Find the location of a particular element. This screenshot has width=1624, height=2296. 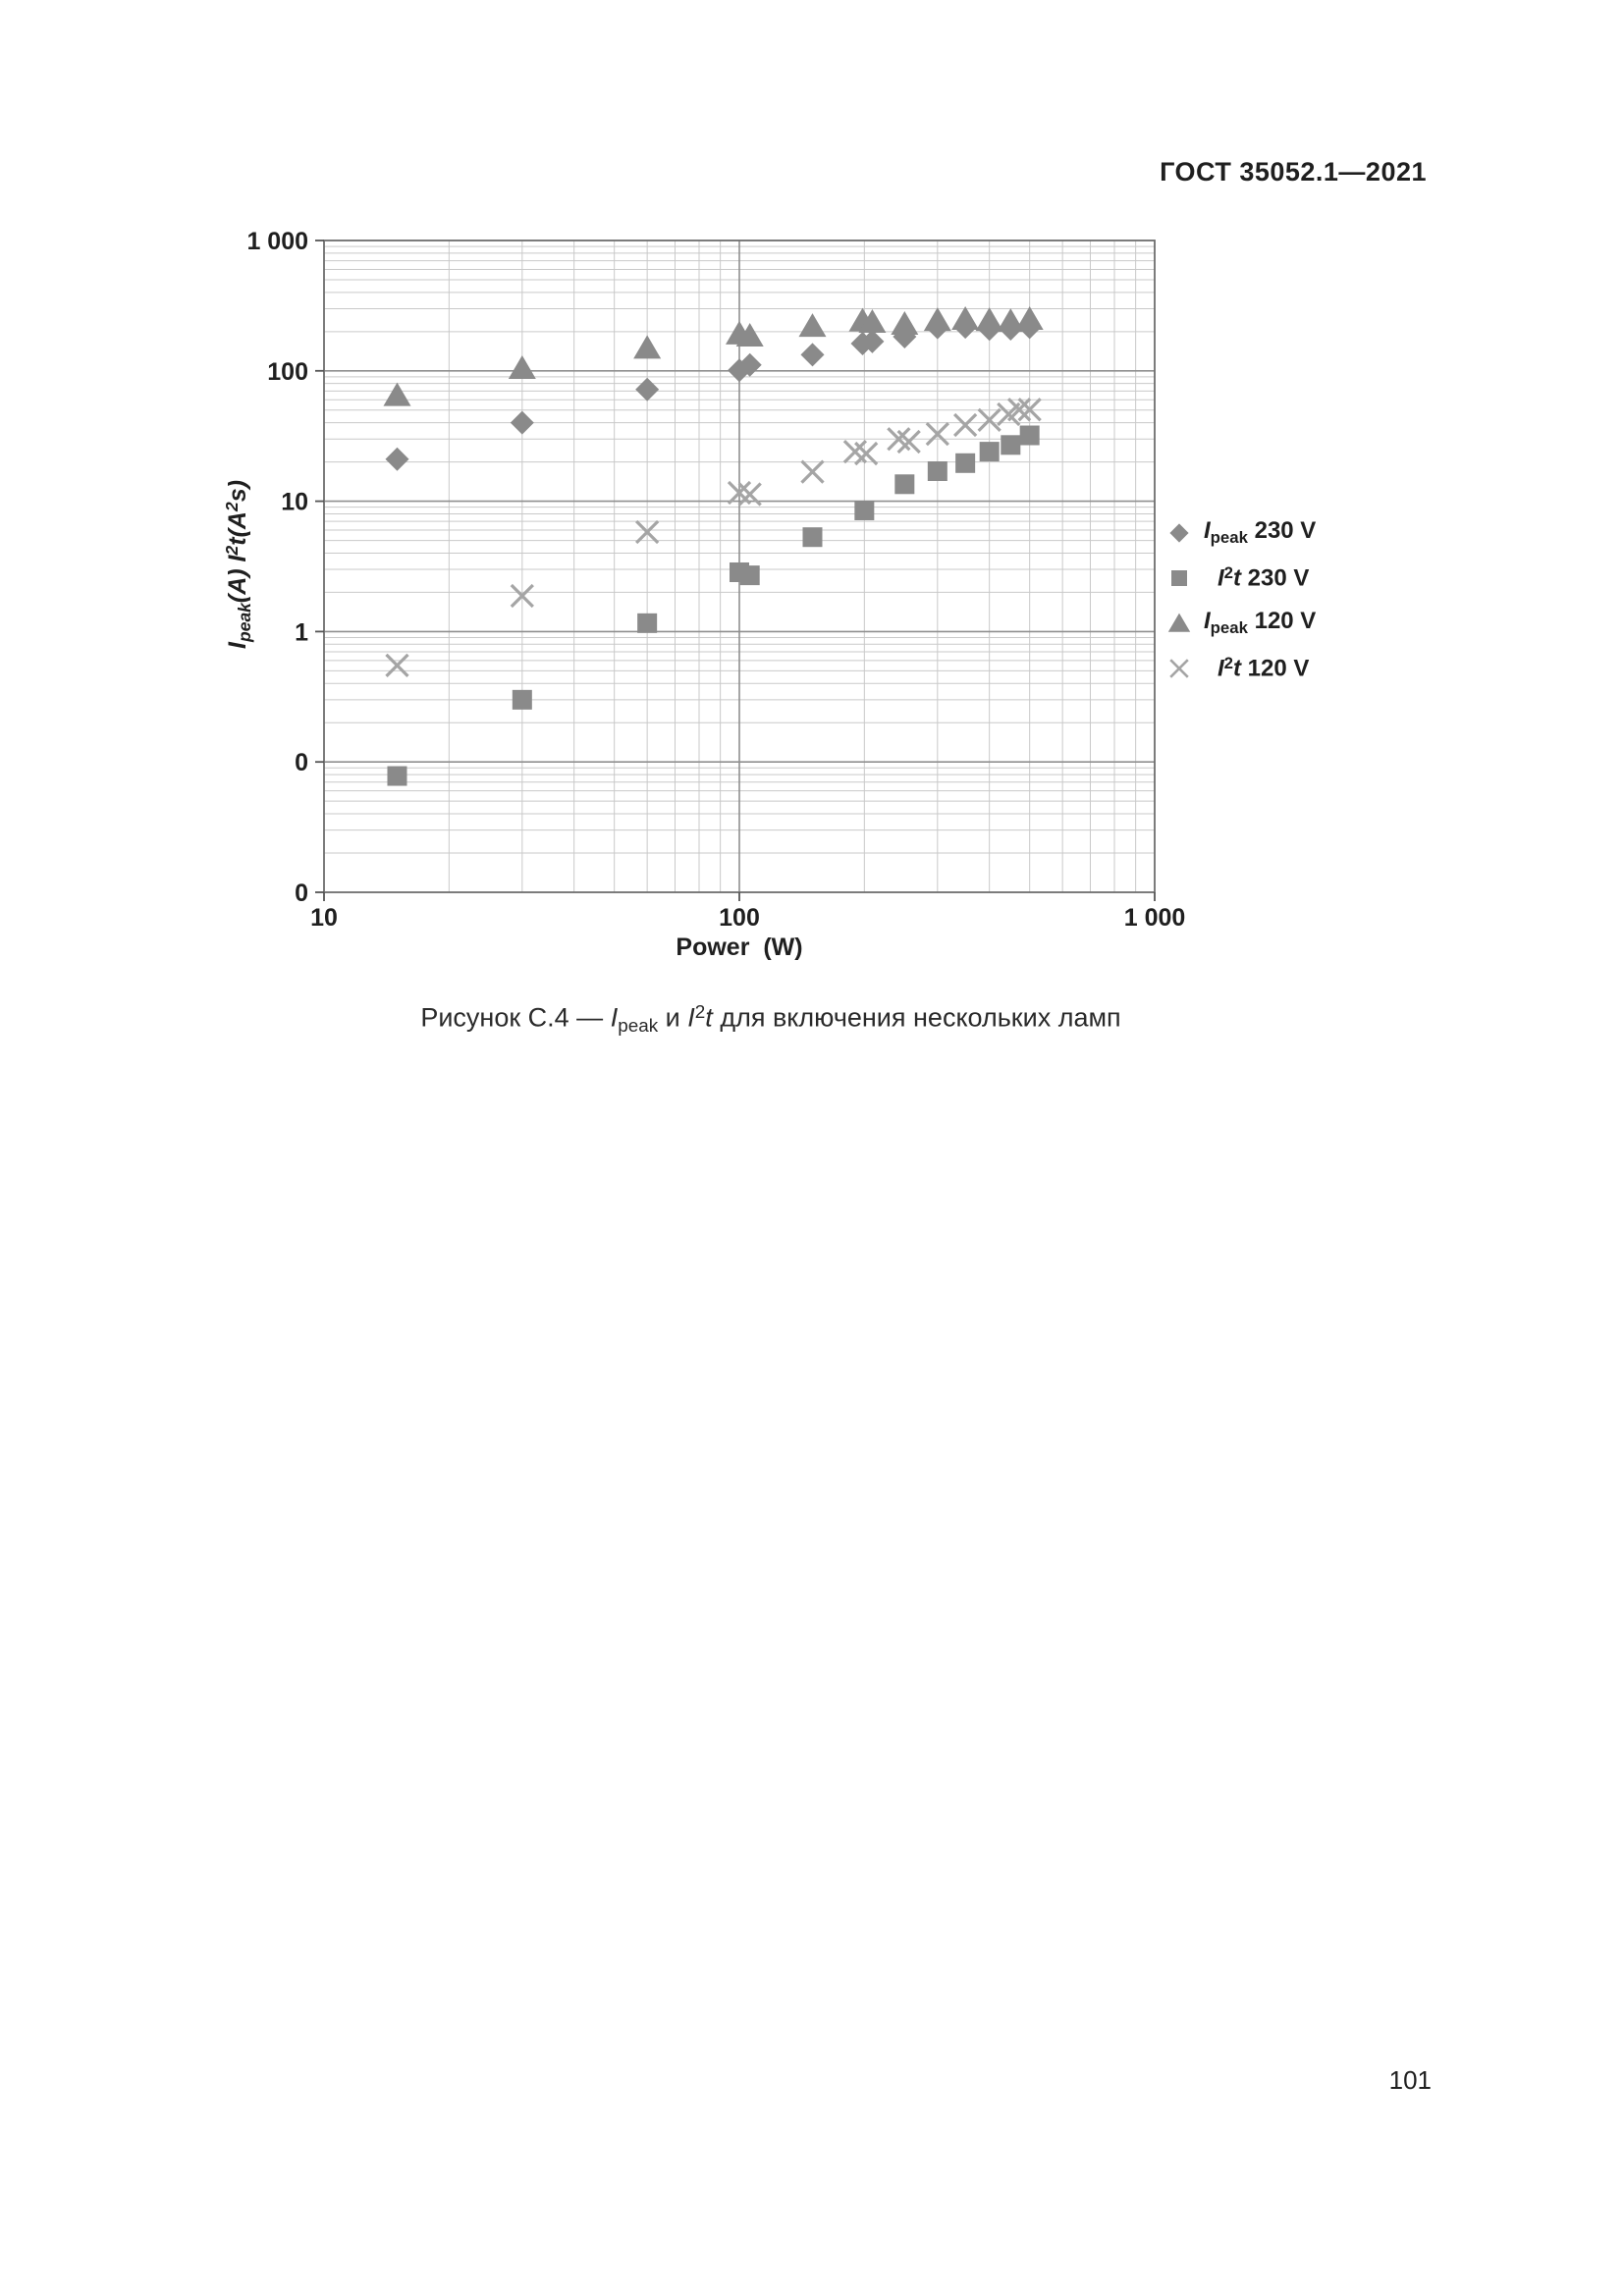

legend-label: I2t 230 V is located at coordinates (1264, 578).